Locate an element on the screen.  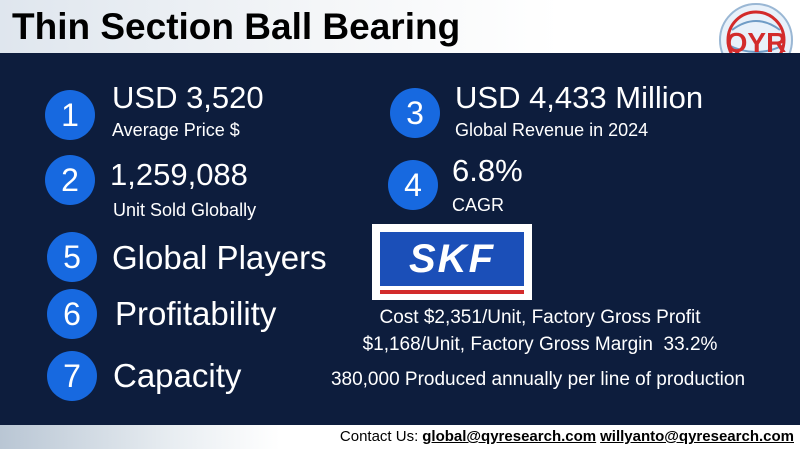
metric-value: USD 3,520 is located at coordinates (188, 97).